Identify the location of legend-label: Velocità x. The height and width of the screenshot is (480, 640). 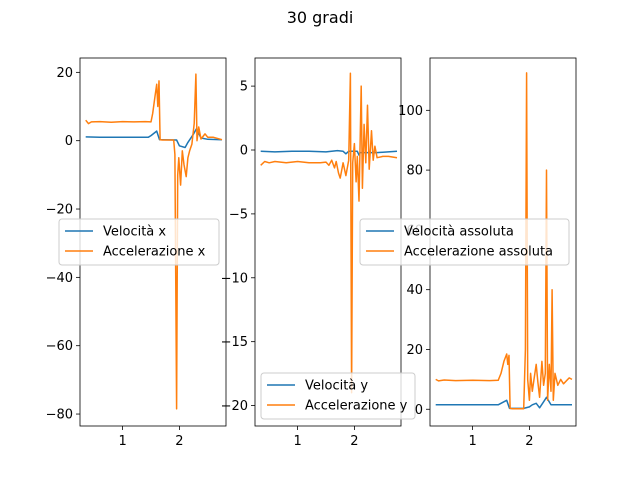
(134, 232).